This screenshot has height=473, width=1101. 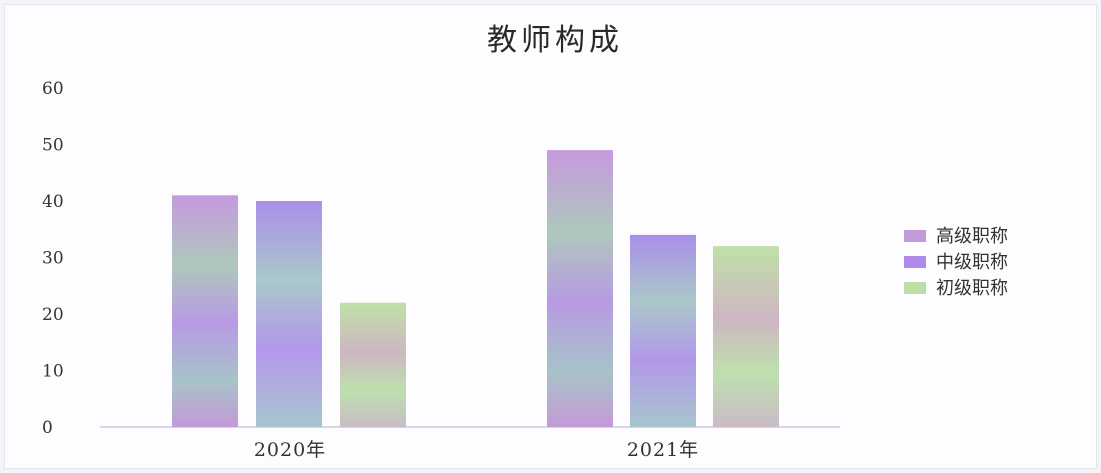 What do you see at coordinates (972, 236) in the screenshot?
I see `legend-label: 高级职称` at bounding box center [972, 236].